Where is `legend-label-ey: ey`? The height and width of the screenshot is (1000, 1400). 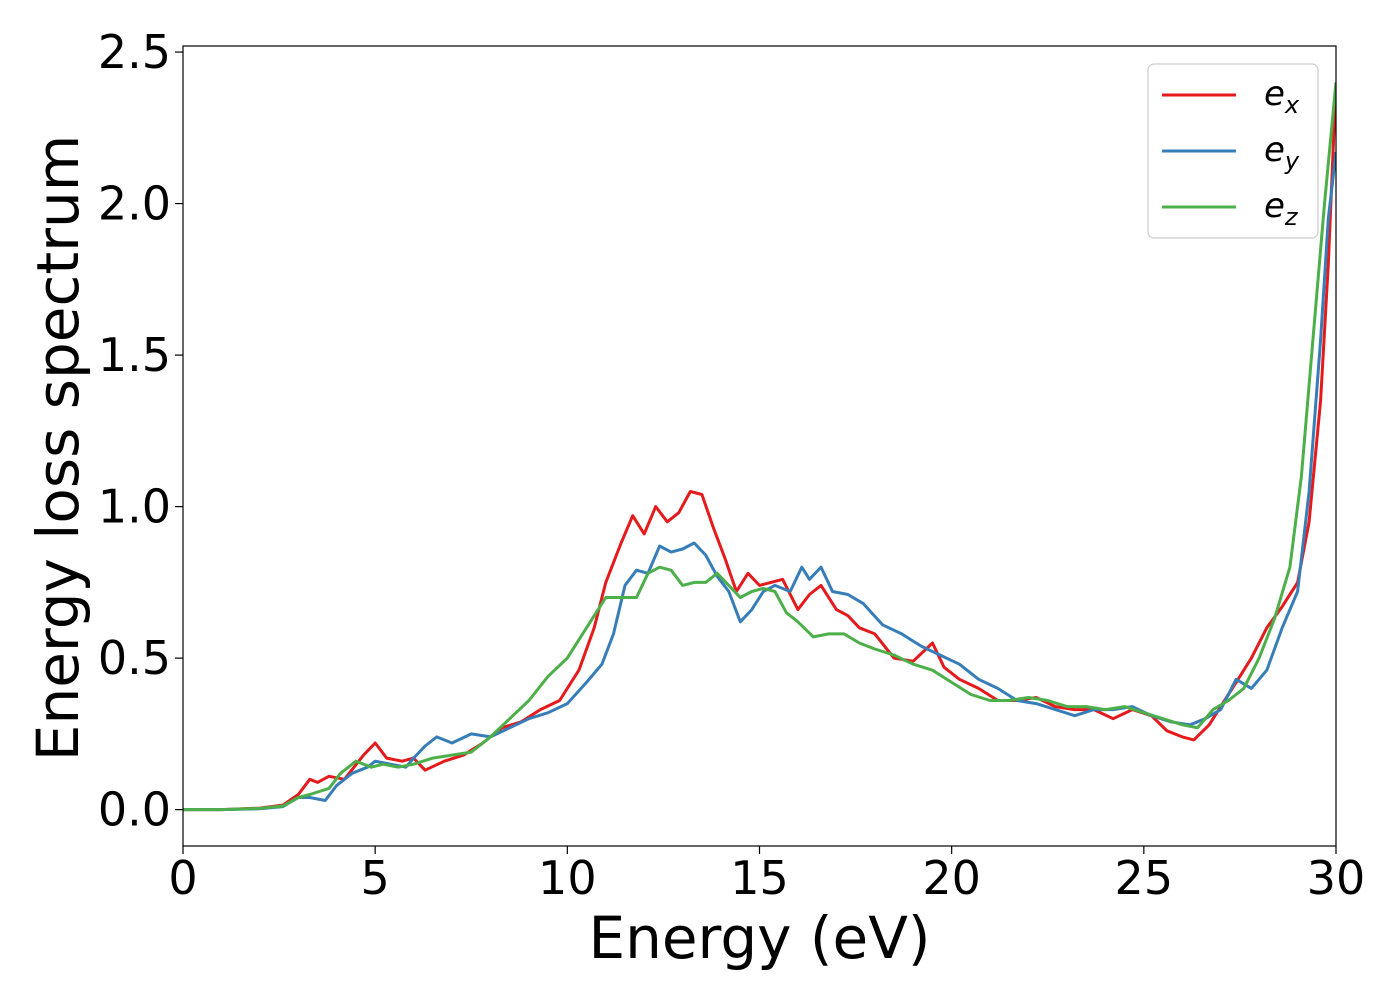 legend-label-ey: ey is located at coordinates (1282, 152).